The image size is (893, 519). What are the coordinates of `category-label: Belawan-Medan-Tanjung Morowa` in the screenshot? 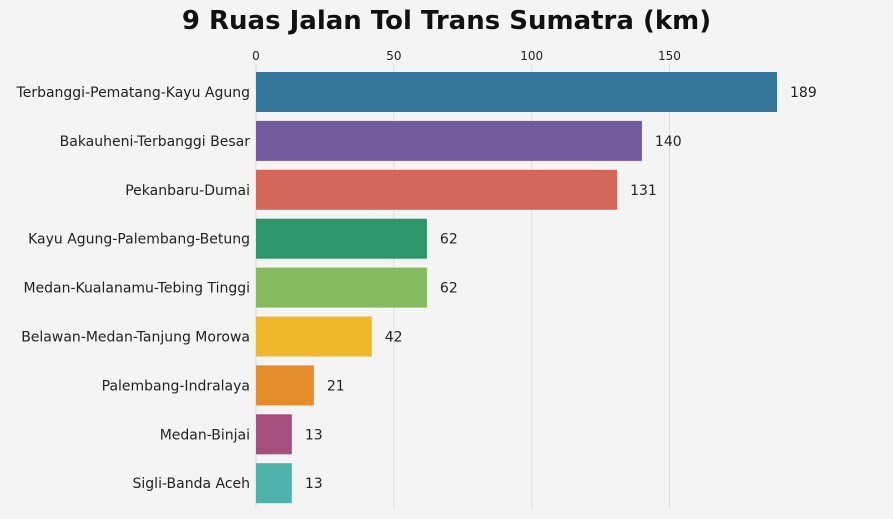 It's located at (135, 338).